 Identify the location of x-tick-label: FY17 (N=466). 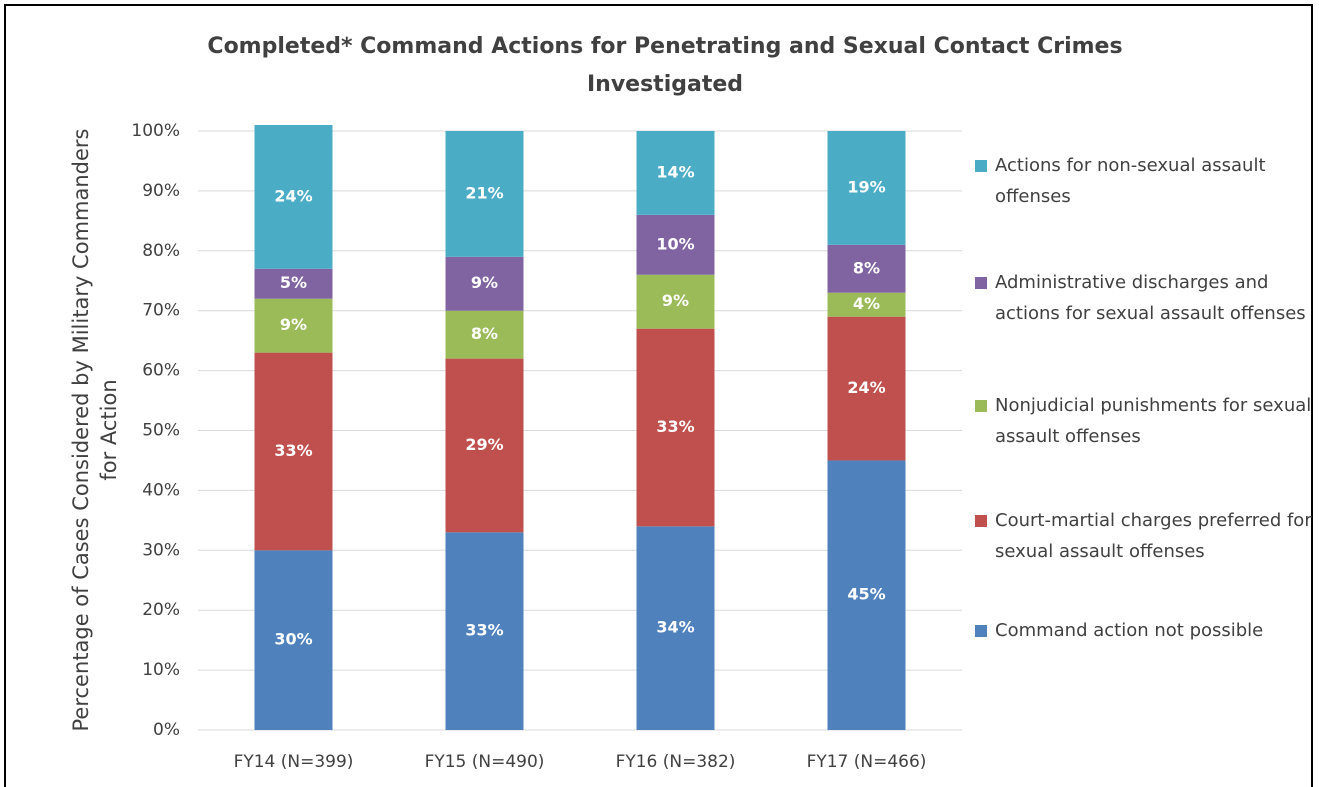
(867, 762).